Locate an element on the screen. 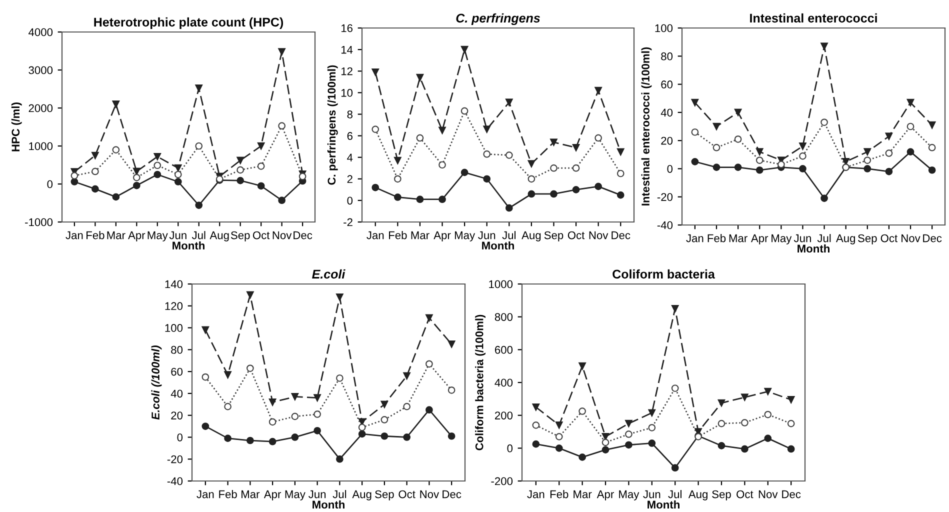 This screenshot has width=949, height=512. y-tick-label: 400 is located at coordinates (503, 382).